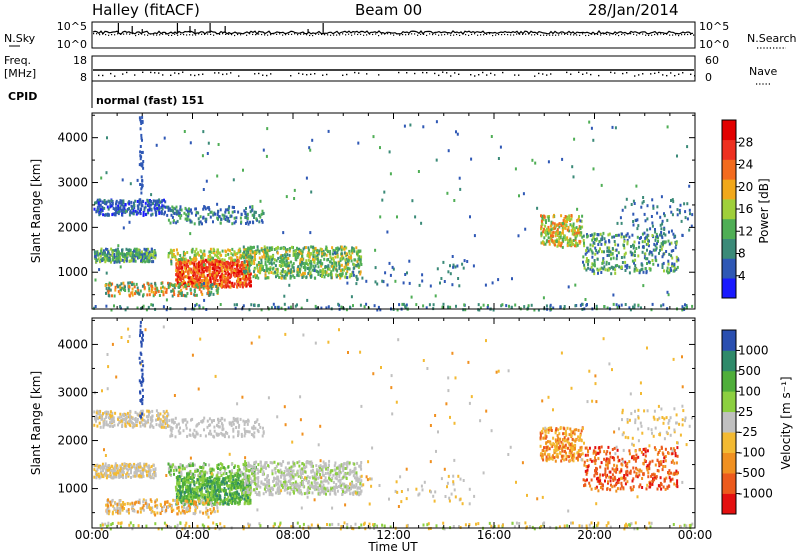  What do you see at coordinates (745, 209) in the screenshot?
I see `colorbar-tick-label: 16` at bounding box center [745, 209].